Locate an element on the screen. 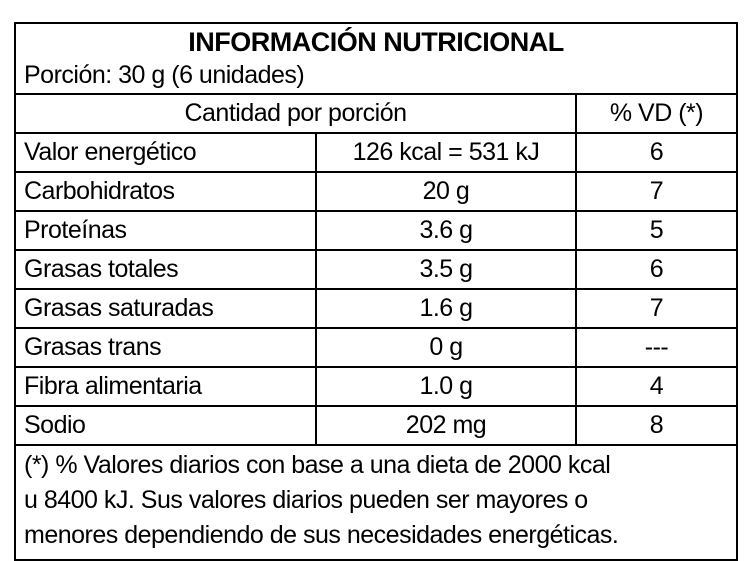  nutrient-name: Carbohidratos is located at coordinates (165, 191).